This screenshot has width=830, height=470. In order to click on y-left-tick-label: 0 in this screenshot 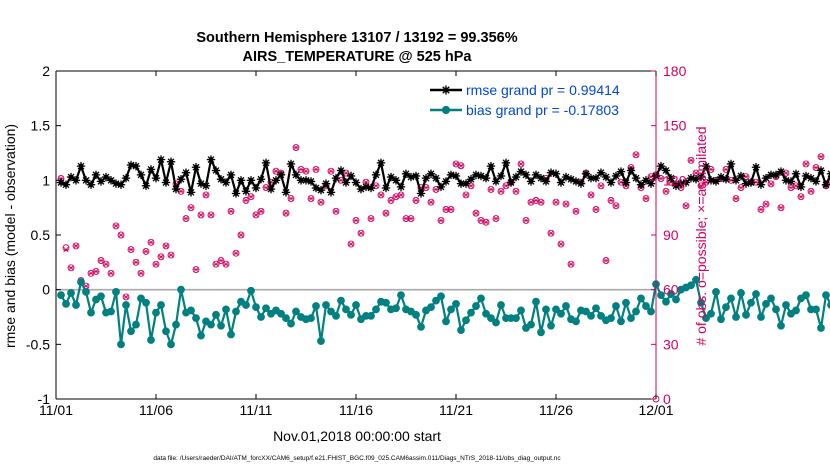, I will do `click(46, 290)`.